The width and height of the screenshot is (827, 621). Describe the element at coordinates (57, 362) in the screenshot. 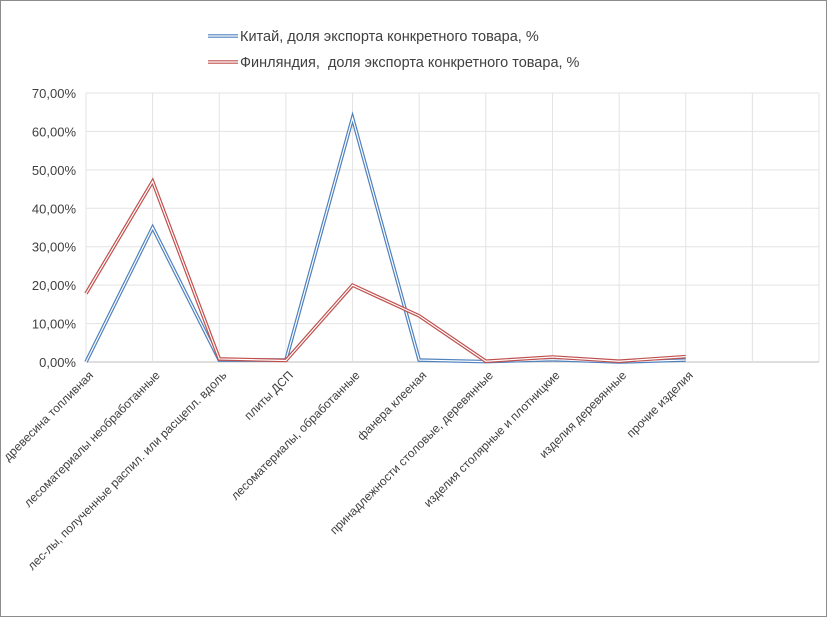

I see `y-tick-label: 0,00%` at that location.